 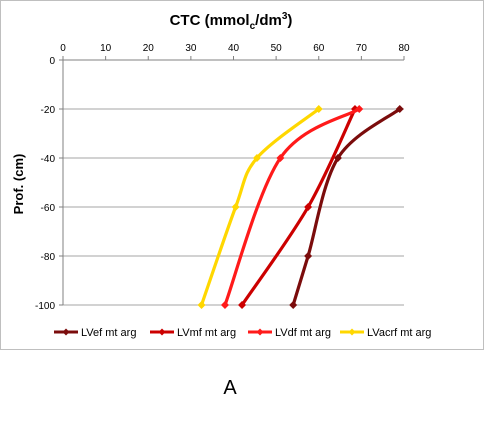 What do you see at coordinates (106, 48) in the screenshot?
I see `x-tick-label: 10` at bounding box center [106, 48].